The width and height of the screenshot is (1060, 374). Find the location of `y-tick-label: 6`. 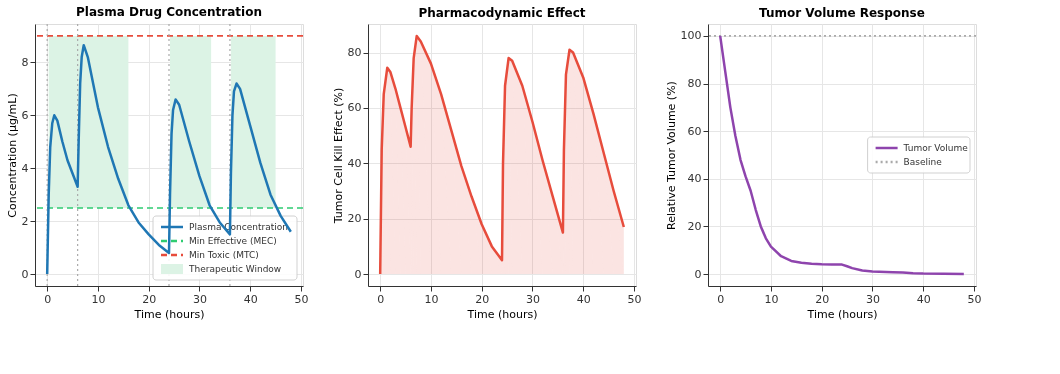

y-tick-label: 6 is located at coordinates (25, 115).